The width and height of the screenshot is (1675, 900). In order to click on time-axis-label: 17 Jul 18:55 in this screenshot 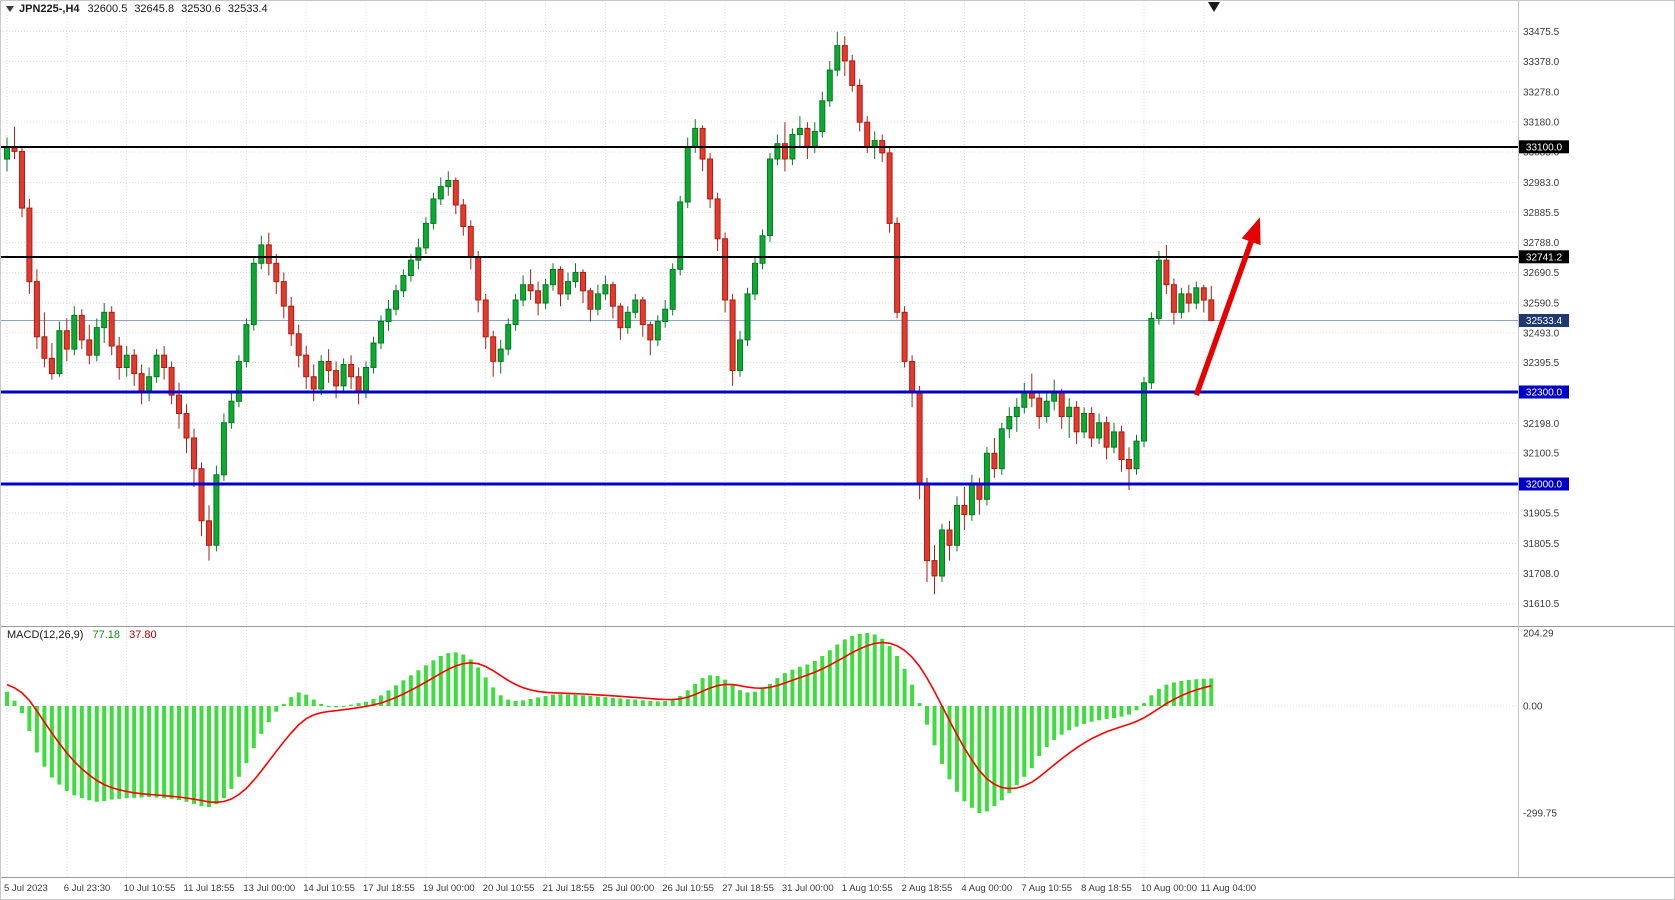, I will do `click(389, 888)`.